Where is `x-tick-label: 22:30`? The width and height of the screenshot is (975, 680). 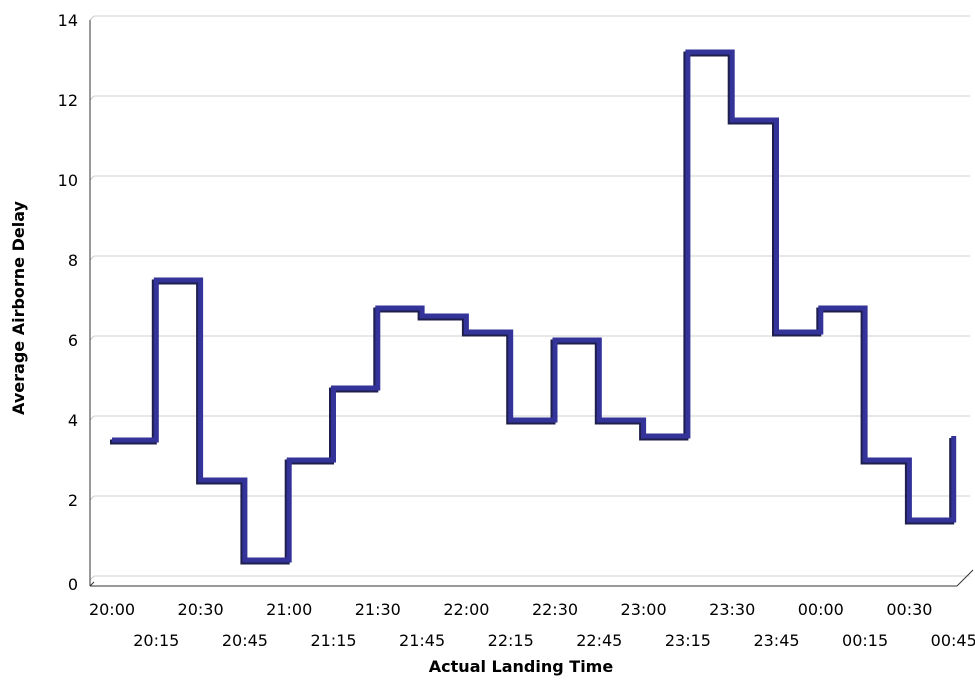
x-tick-label: 22:30 is located at coordinates (555, 609).